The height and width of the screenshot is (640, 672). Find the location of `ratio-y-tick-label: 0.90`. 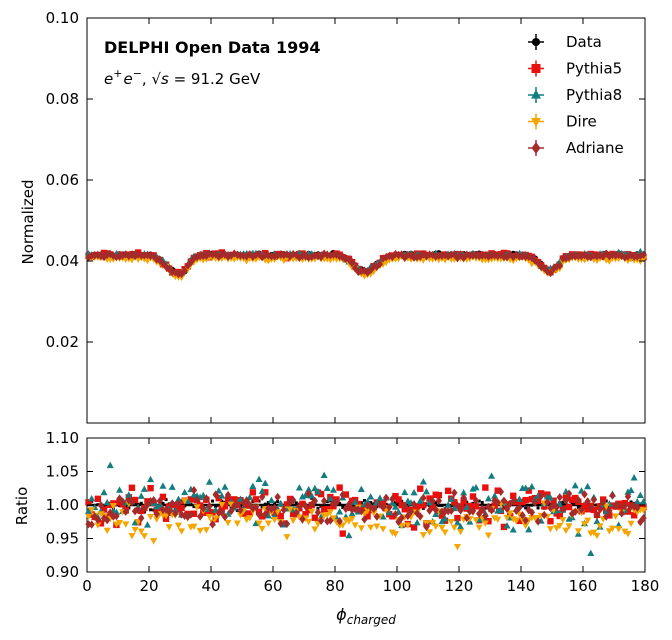

ratio-y-tick-label: 0.90 is located at coordinates (62, 572).